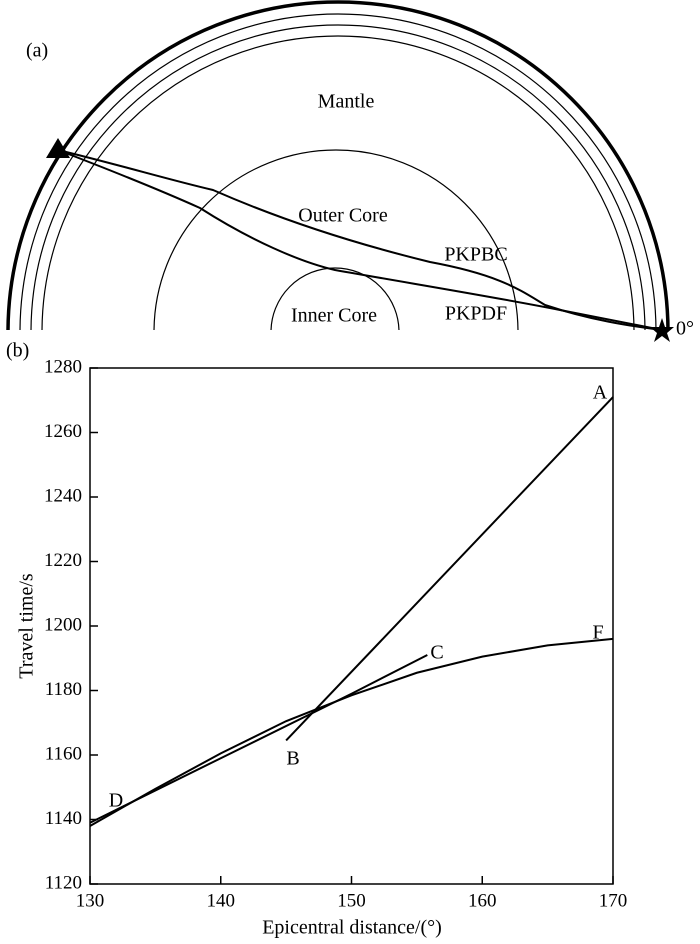 This screenshot has height=944, width=700. I want to click on y-tick-label: 1160, so click(63, 753).